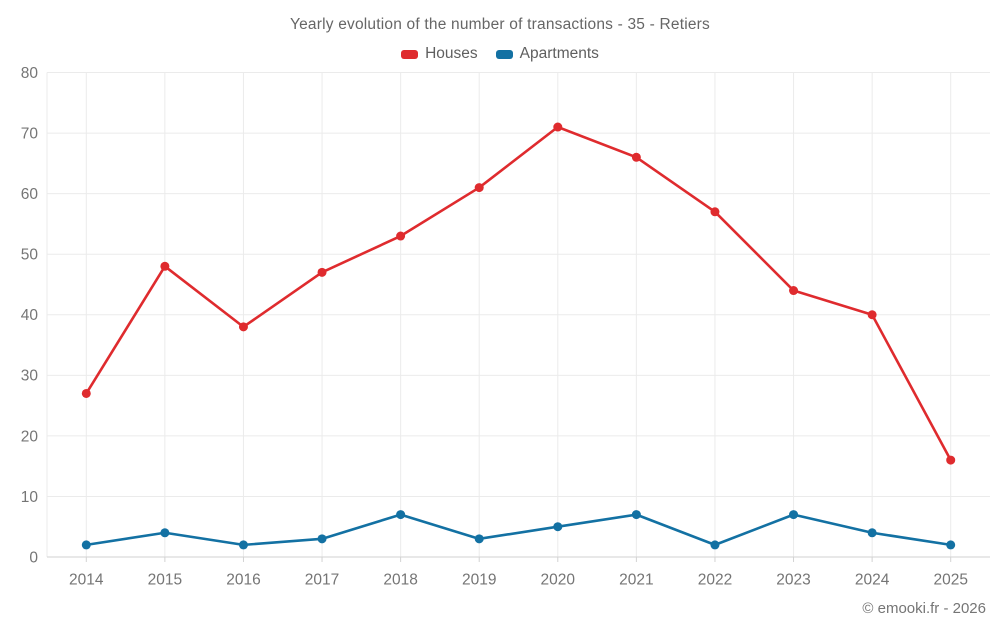  What do you see at coordinates (558, 127) in the screenshot?
I see `houses-point-2020` at bounding box center [558, 127].